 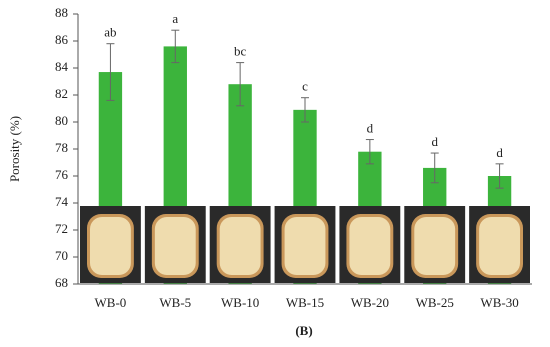 I want to click on x-tick-label: WB-5, so click(x=175, y=302).